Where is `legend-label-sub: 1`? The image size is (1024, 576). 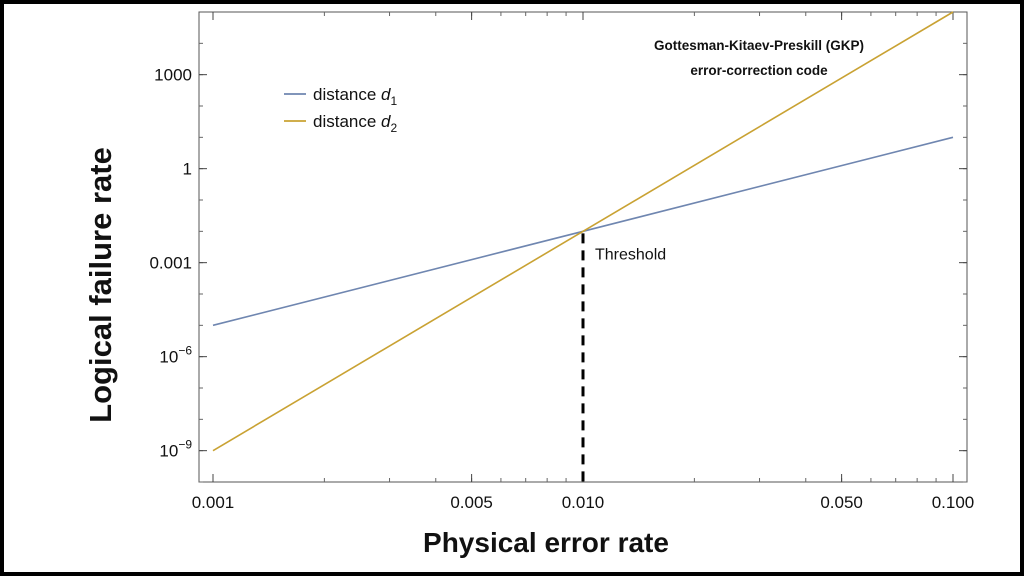
legend-label-sub: 1 is located at coordinates (394, 101).